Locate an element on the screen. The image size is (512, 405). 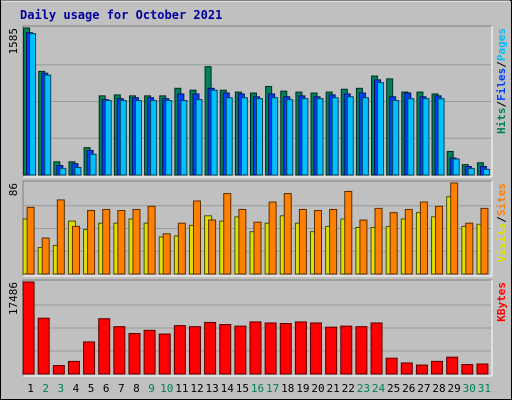
x-tick-label-day-31: 31 is located at coordinates (484, 388).